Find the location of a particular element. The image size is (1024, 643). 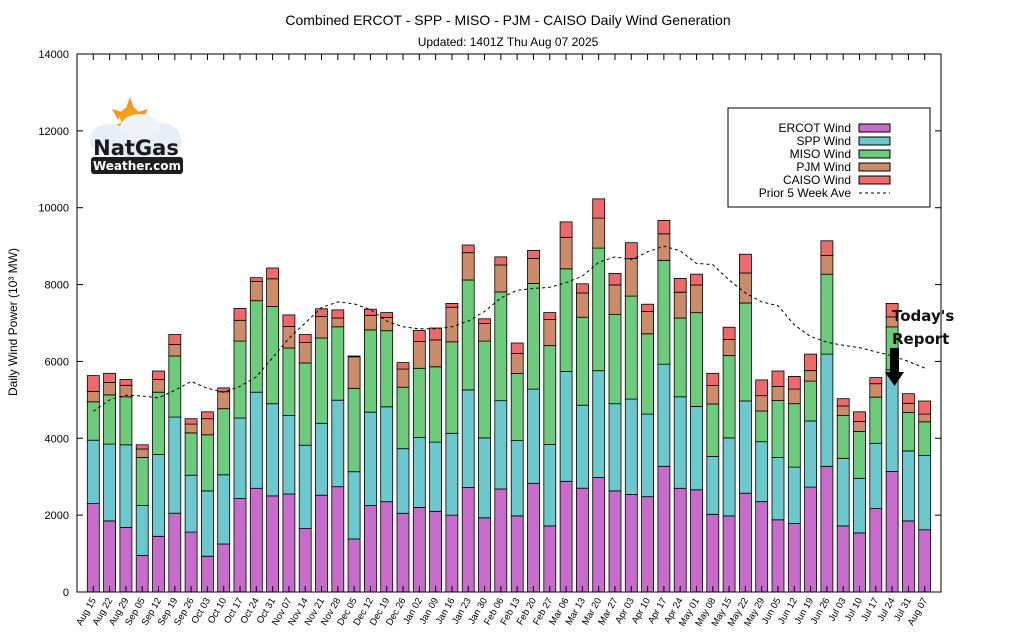

legend-label-average: Prior 5 Week Ave is located at coordinates (805, 193).